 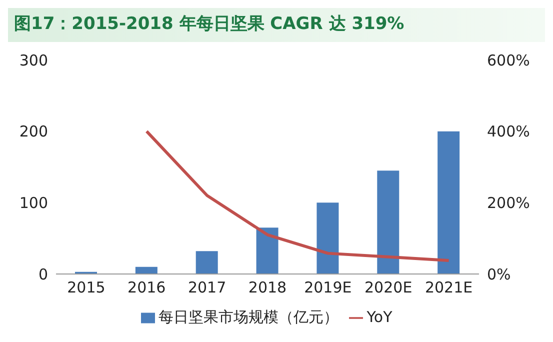 I want to click on y-tick-label: 100, so click(x=33, y=203).